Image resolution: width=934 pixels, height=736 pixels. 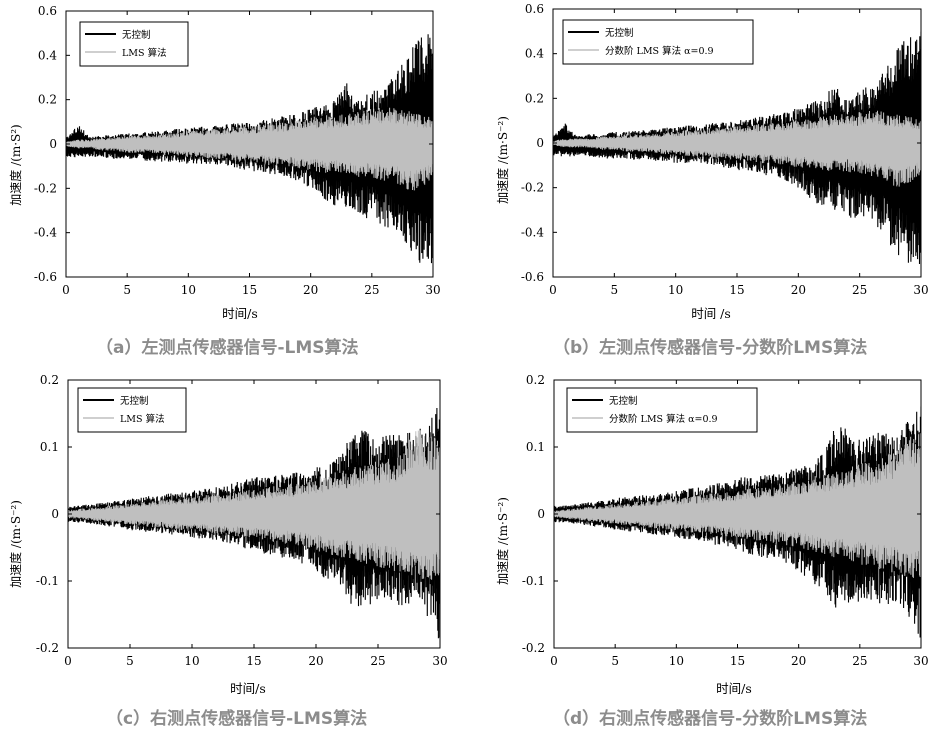 What do you see at coordinates (711, 313) in the screenshot?
I see `x-axis-label: 时间 /s` at bounding box center [711, 313].